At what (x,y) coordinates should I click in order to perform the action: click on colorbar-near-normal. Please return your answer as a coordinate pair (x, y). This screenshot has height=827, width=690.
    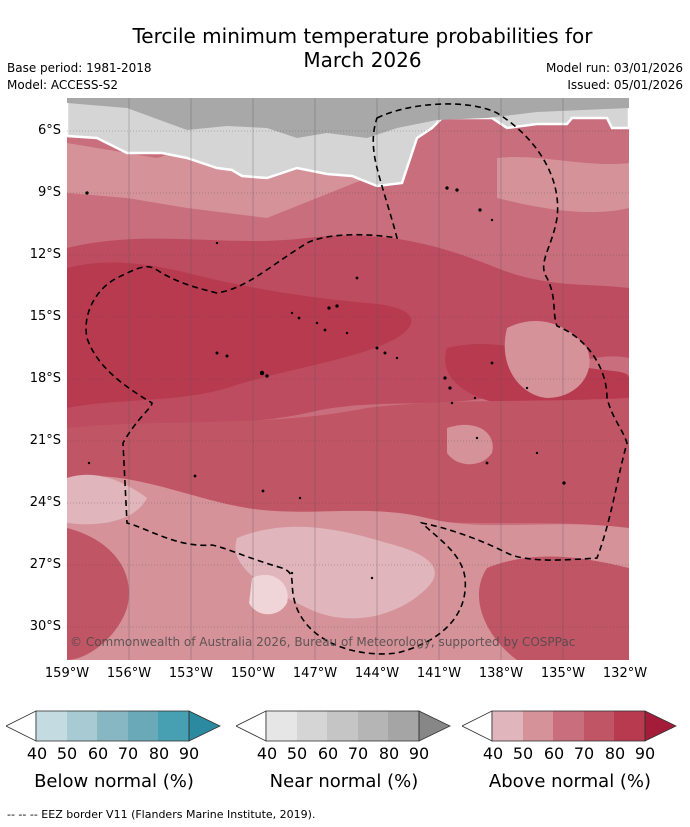
    Looking at the image, I should click on (343, 726).